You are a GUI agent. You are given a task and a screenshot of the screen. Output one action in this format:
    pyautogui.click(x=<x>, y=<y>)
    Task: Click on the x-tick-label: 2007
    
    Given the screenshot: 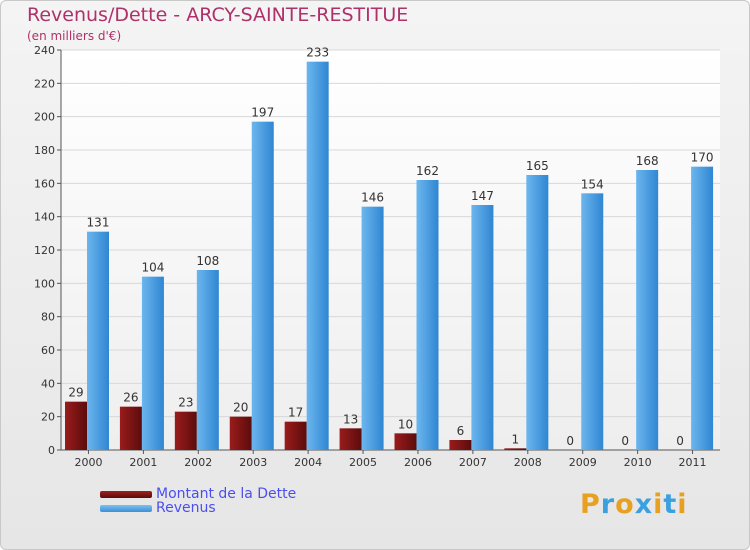 What is the action you would take?
    pyautogui.click(x=473, y=462)
    